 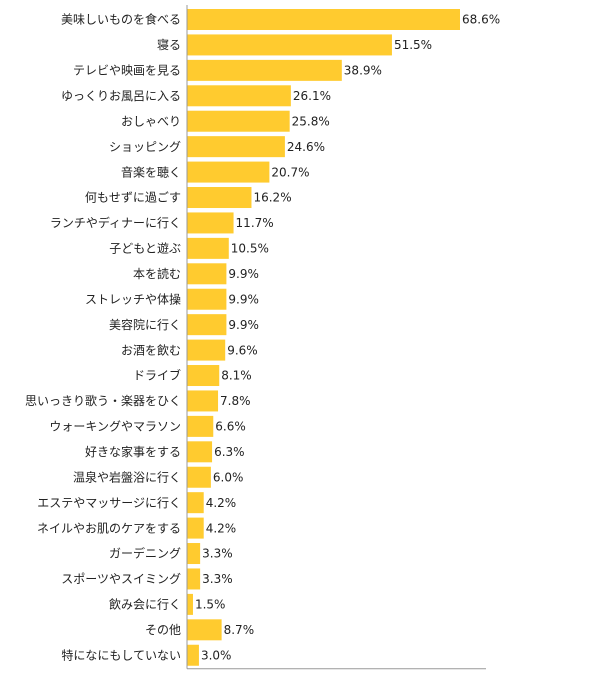 What do you see at coordinates (133, 298) in the screenshot?
I see `category-label-11: ストレッチや体操` at bounding box center [133, 298].